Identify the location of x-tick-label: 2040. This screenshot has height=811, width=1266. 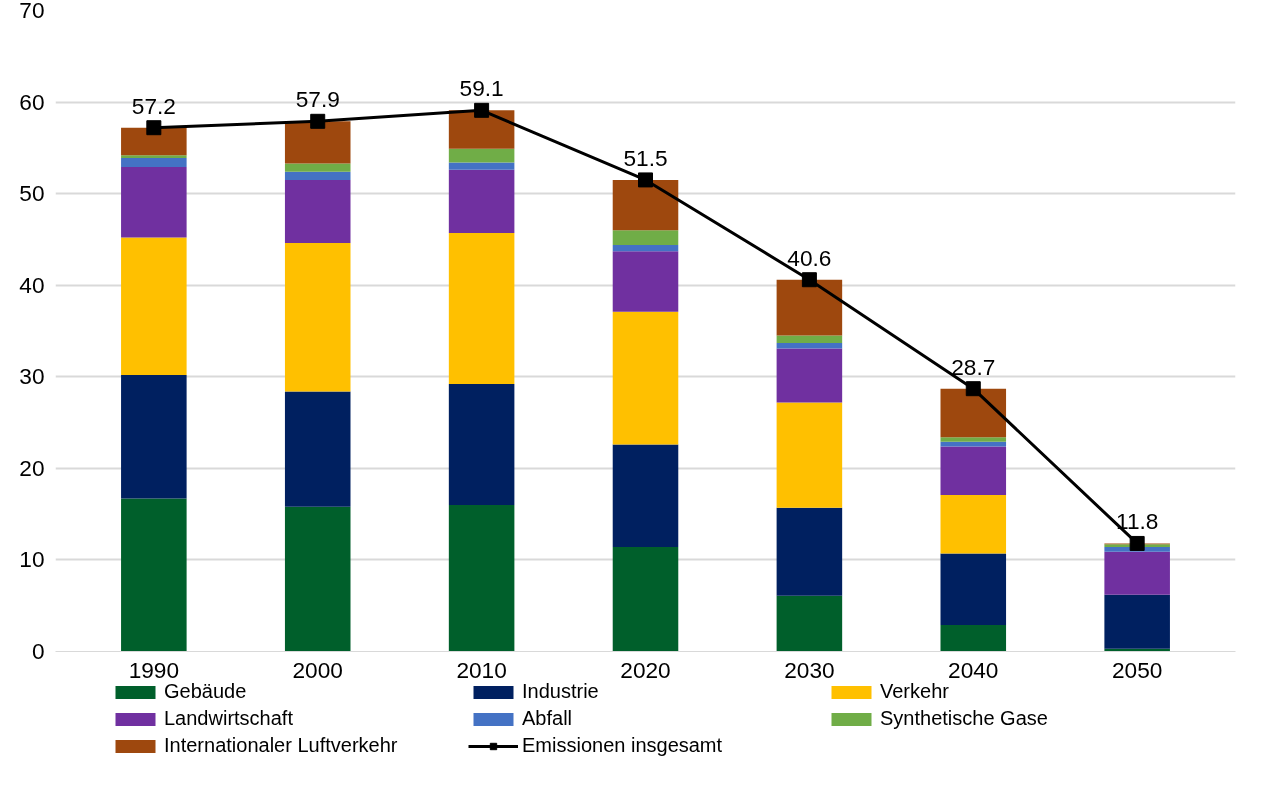
(973, 669).